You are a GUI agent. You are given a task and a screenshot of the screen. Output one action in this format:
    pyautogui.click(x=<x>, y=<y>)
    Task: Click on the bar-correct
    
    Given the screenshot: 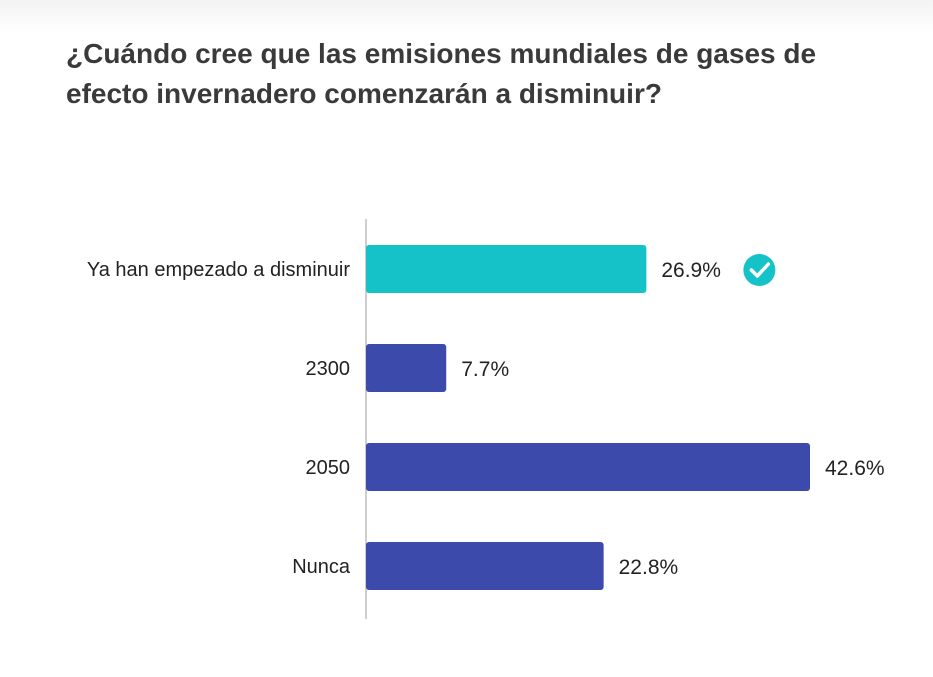 What is the action you would take?
    pyautogui.click(x=506, y=269)
    